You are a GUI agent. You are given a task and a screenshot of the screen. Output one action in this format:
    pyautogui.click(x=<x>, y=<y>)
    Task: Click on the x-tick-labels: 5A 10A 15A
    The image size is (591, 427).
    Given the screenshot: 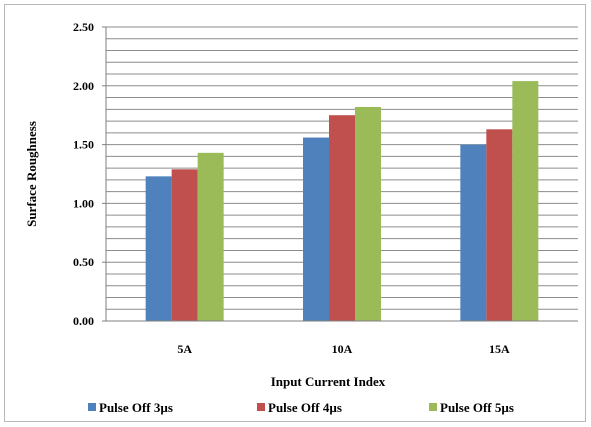 What is the action you would take?
    pyautogui.click(x=343, y=349)
    